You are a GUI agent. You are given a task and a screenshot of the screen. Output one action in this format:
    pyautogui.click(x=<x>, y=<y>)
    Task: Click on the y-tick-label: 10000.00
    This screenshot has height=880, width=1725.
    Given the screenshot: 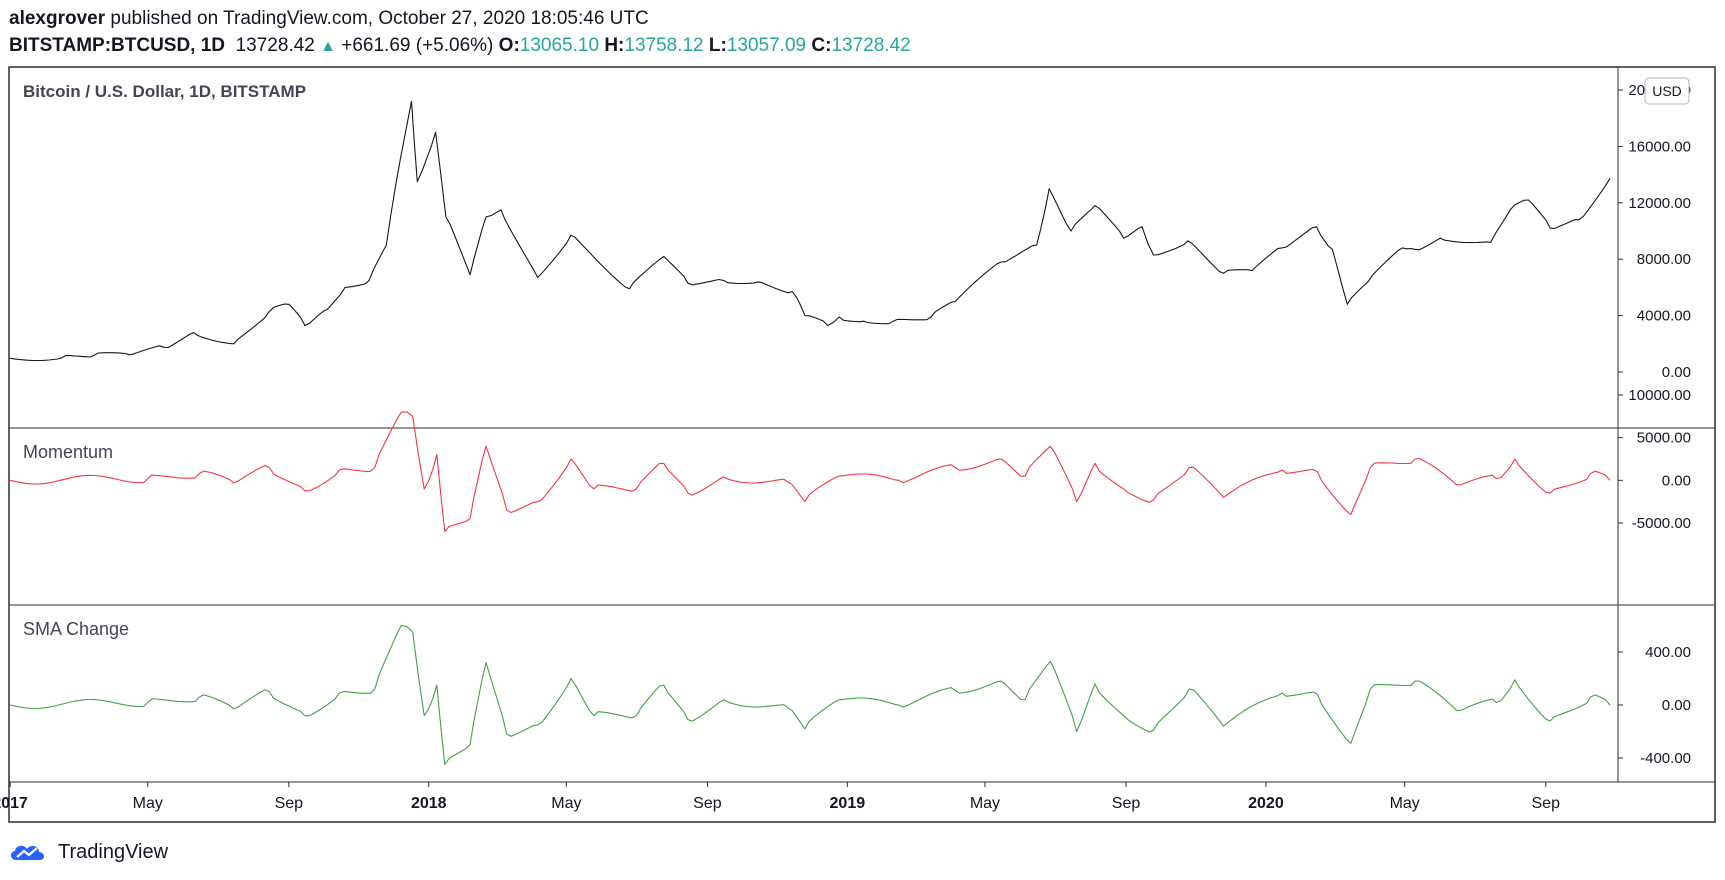 What is the action you would take?
    pyautogui.click(x=1659, y=395)
    